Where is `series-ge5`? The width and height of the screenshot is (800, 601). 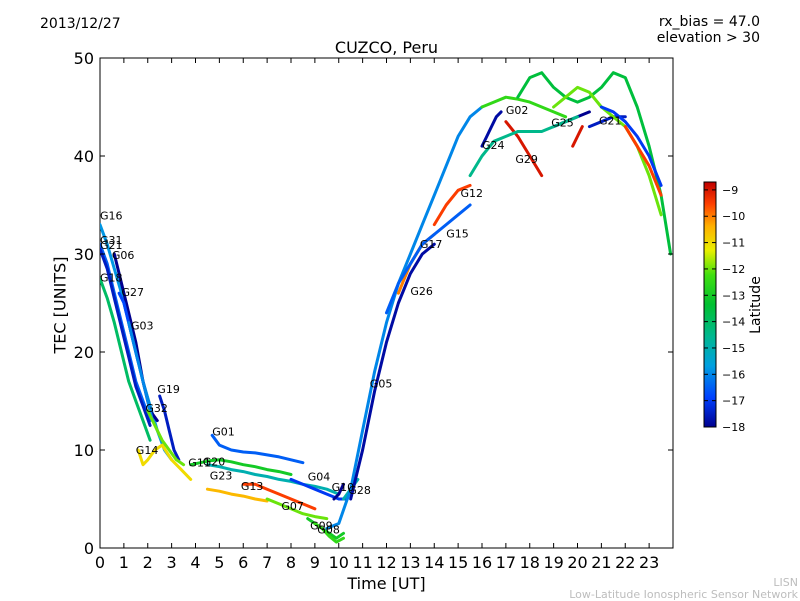 series-ge5 is located at coordinates (631, 146).